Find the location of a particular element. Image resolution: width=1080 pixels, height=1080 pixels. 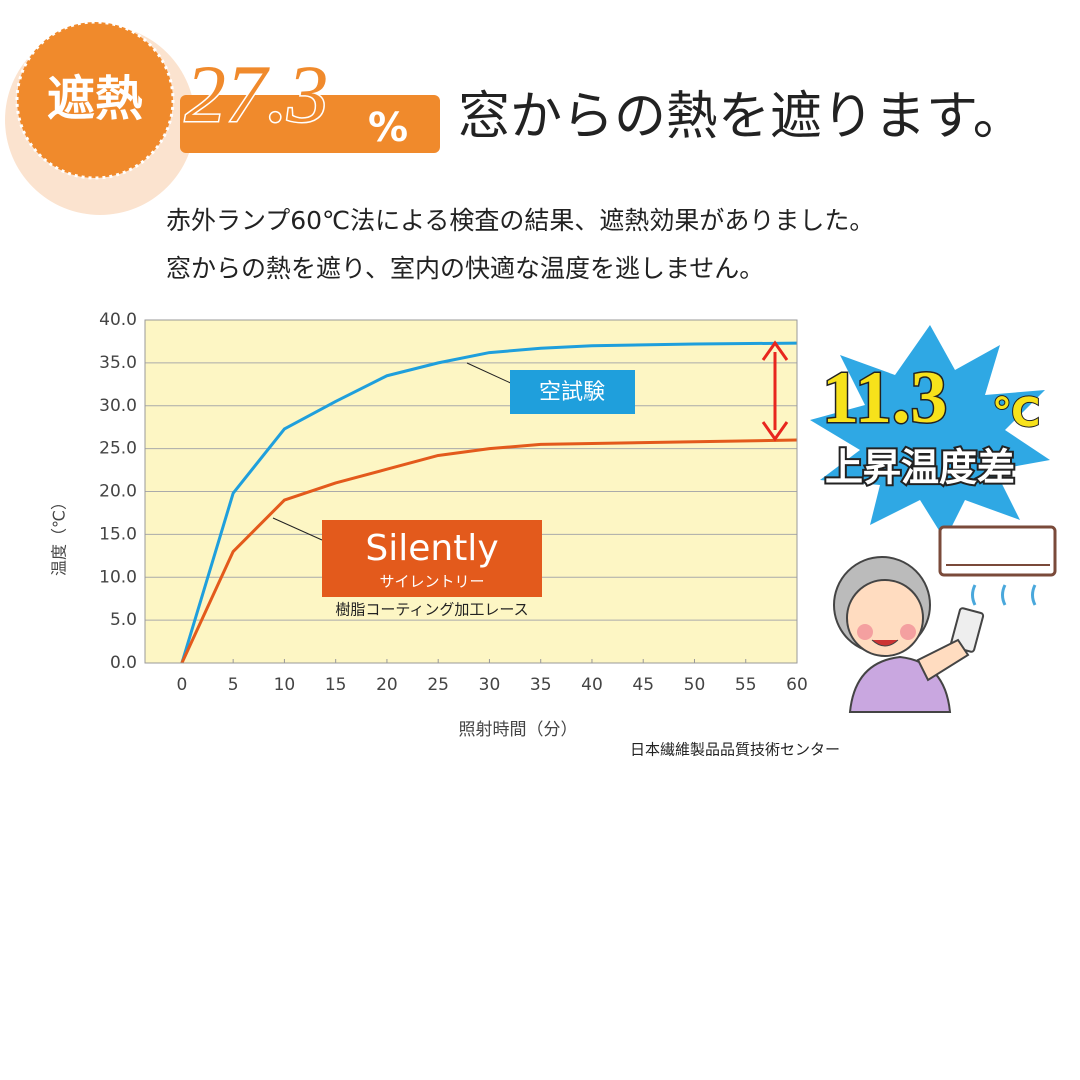

illustration is located at coordinates (945, 619).